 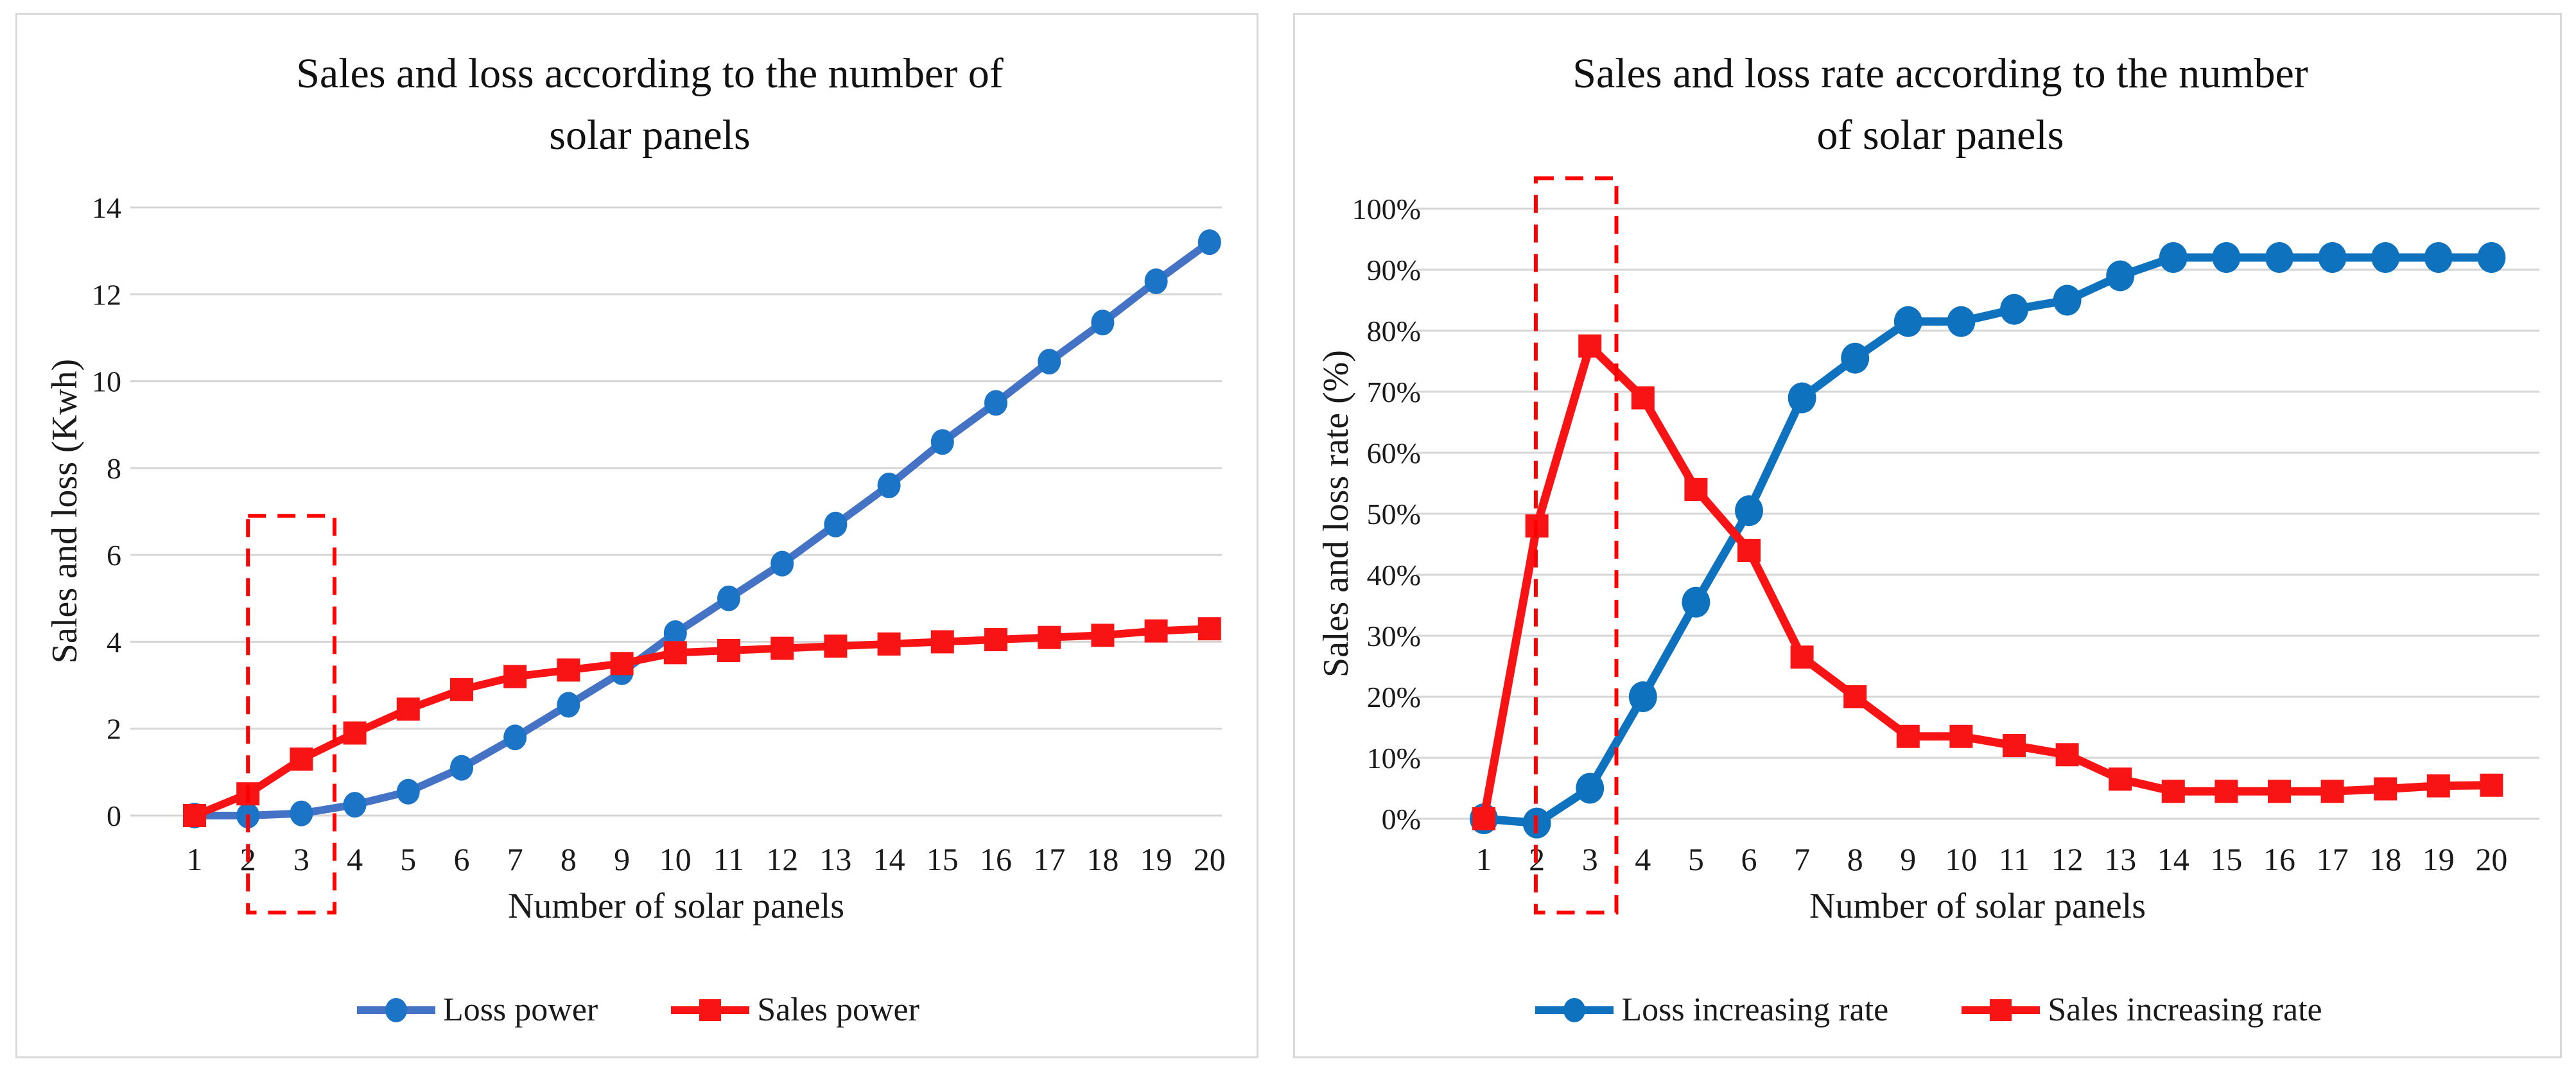 I want to click on y-tick-label: 10%, so click(x=1394, y=758).